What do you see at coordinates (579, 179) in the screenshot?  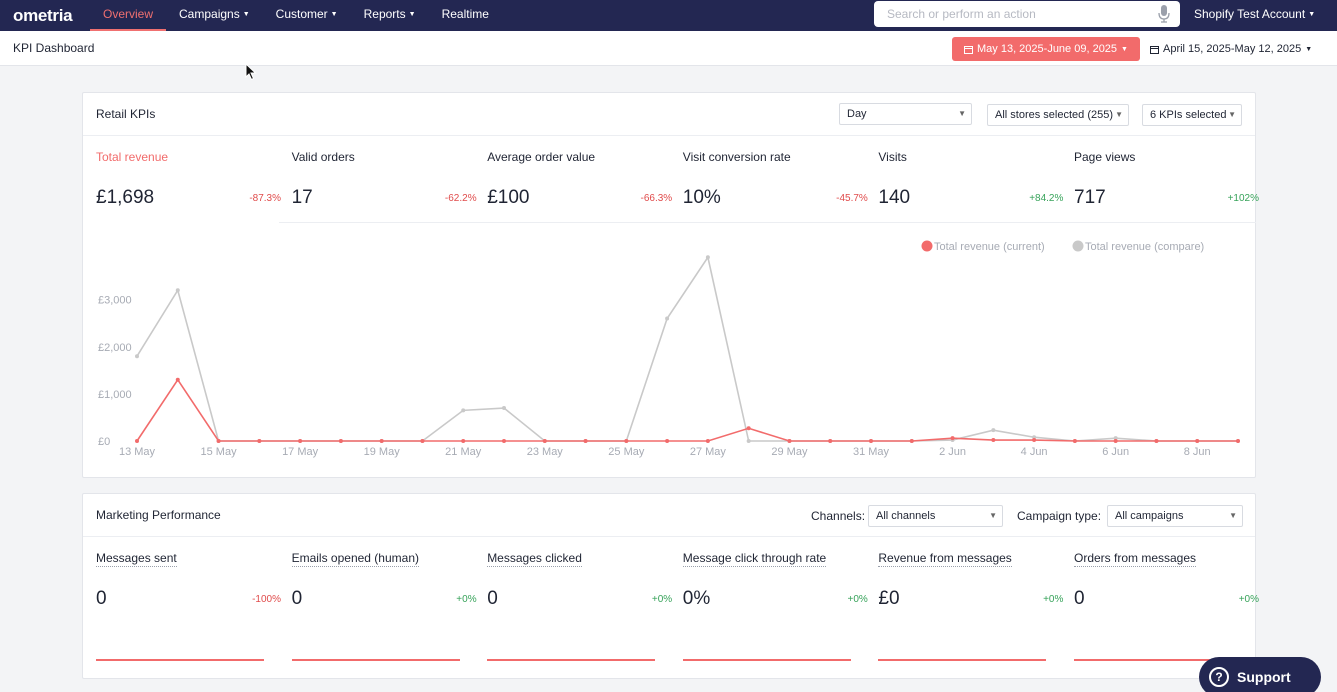 I see `retail-kpi-card: Average order value £100 -66.3%` at bounding box center [579, 179].